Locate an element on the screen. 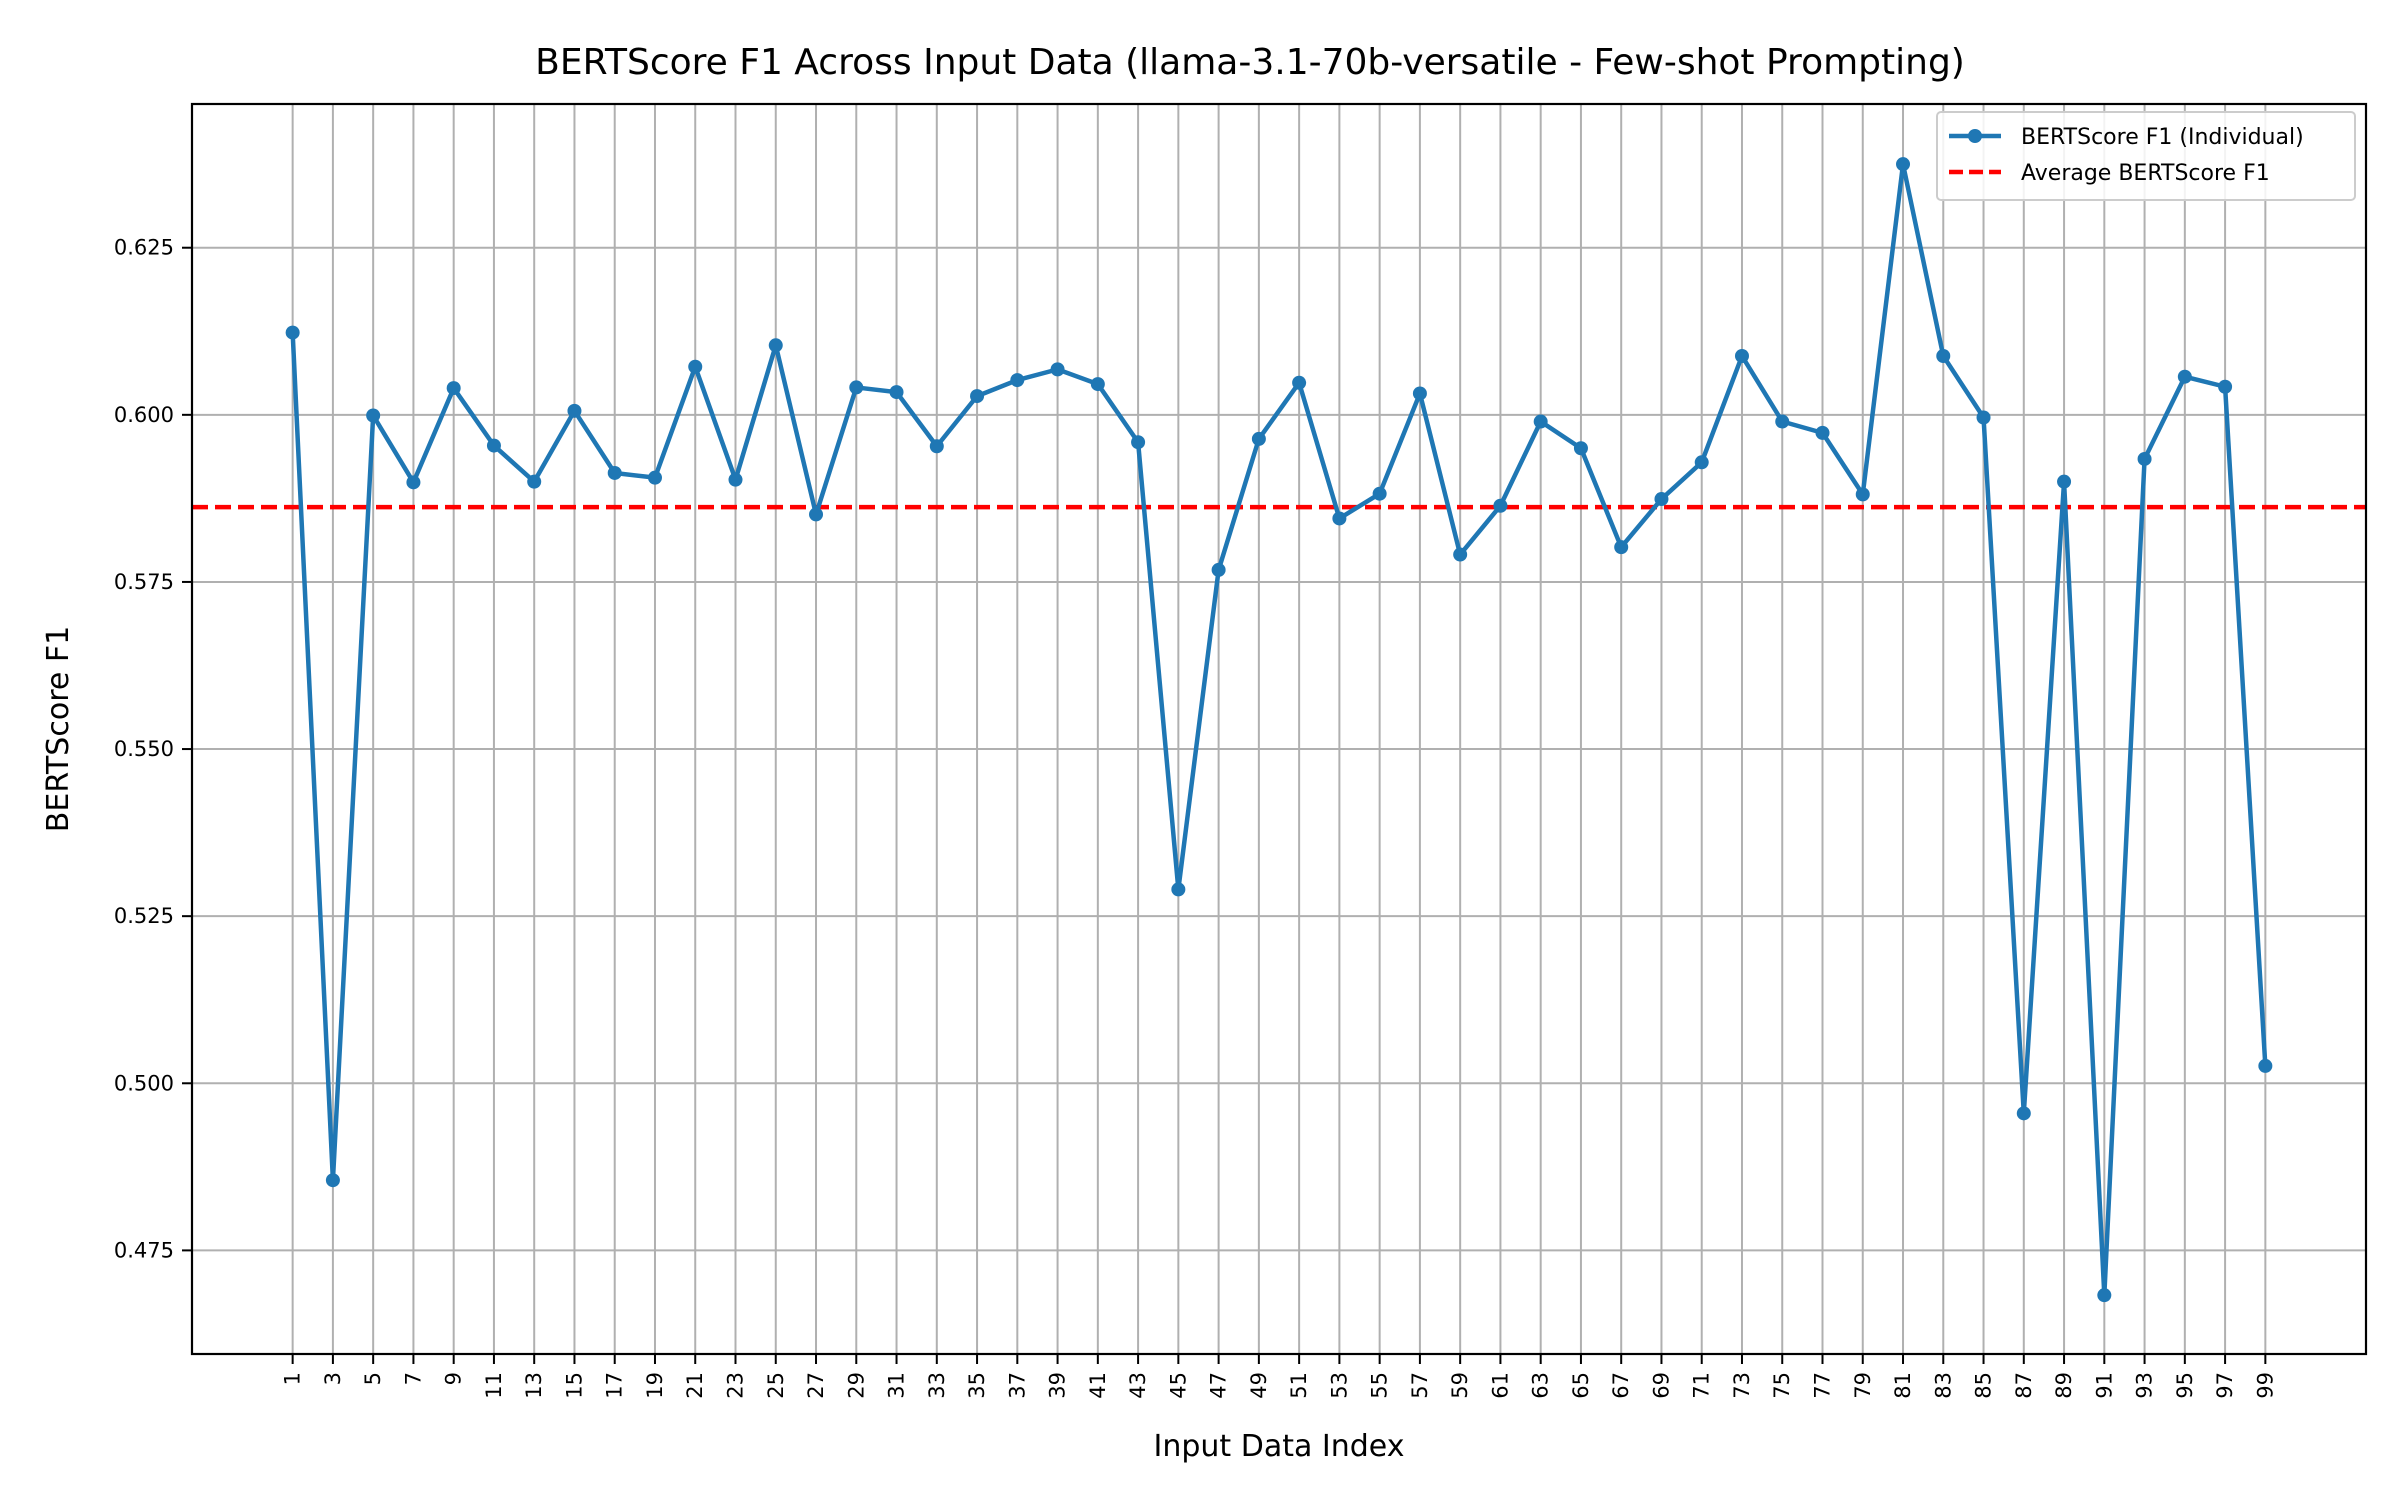 This screenshot has width=2400, height=1500. x-tick-label: 17 is located at coordinates (615, 1385).